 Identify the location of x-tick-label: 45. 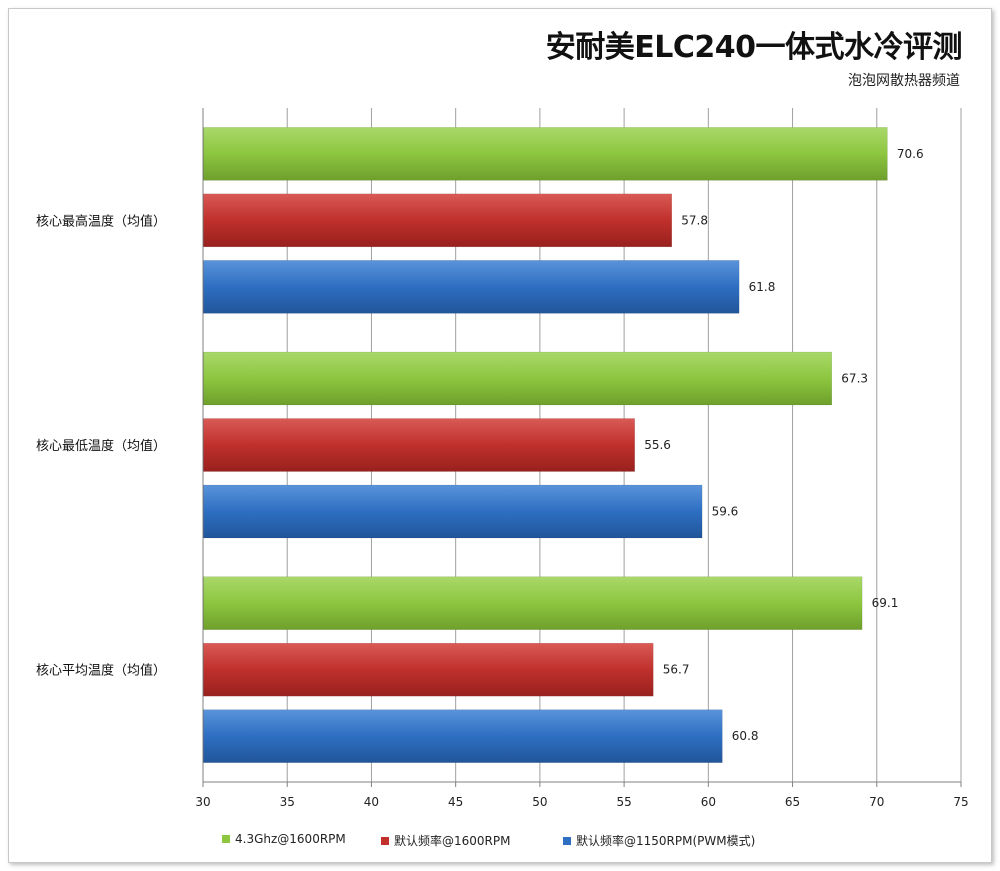
(455, 802).